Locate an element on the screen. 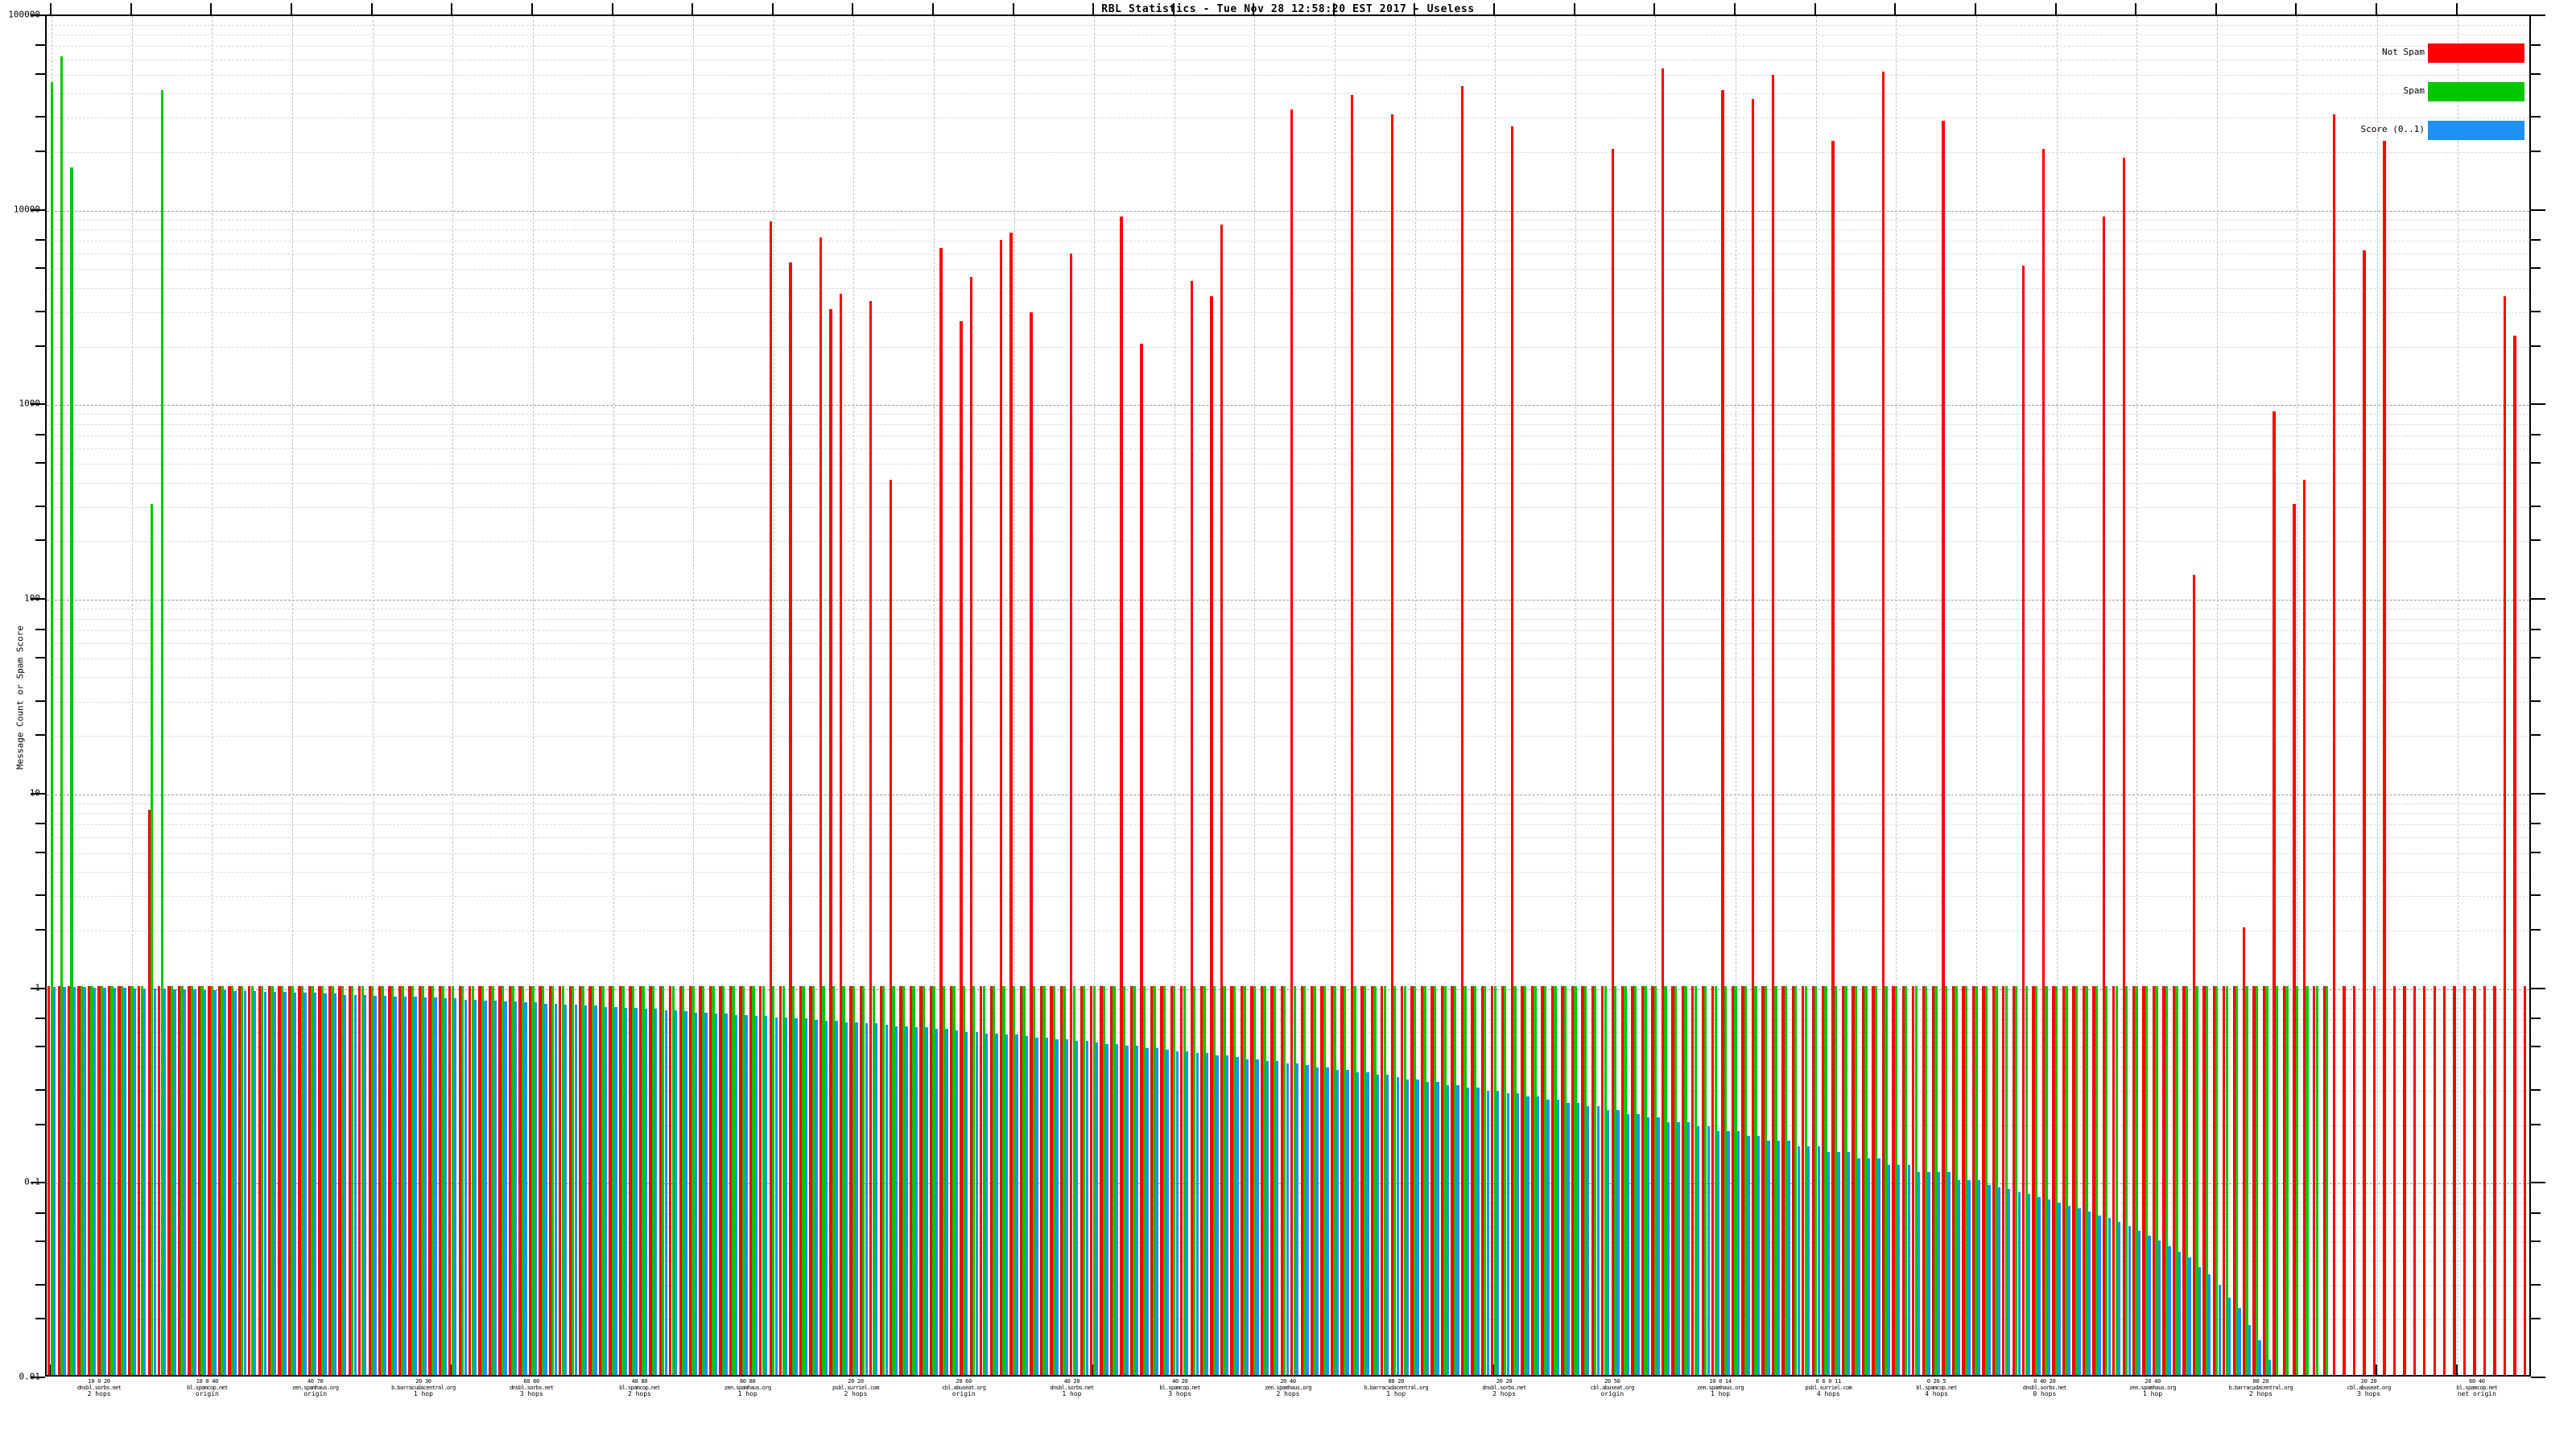  x-label-hostname: psbl.surriel.com is located at coordinates (1828, 1388).